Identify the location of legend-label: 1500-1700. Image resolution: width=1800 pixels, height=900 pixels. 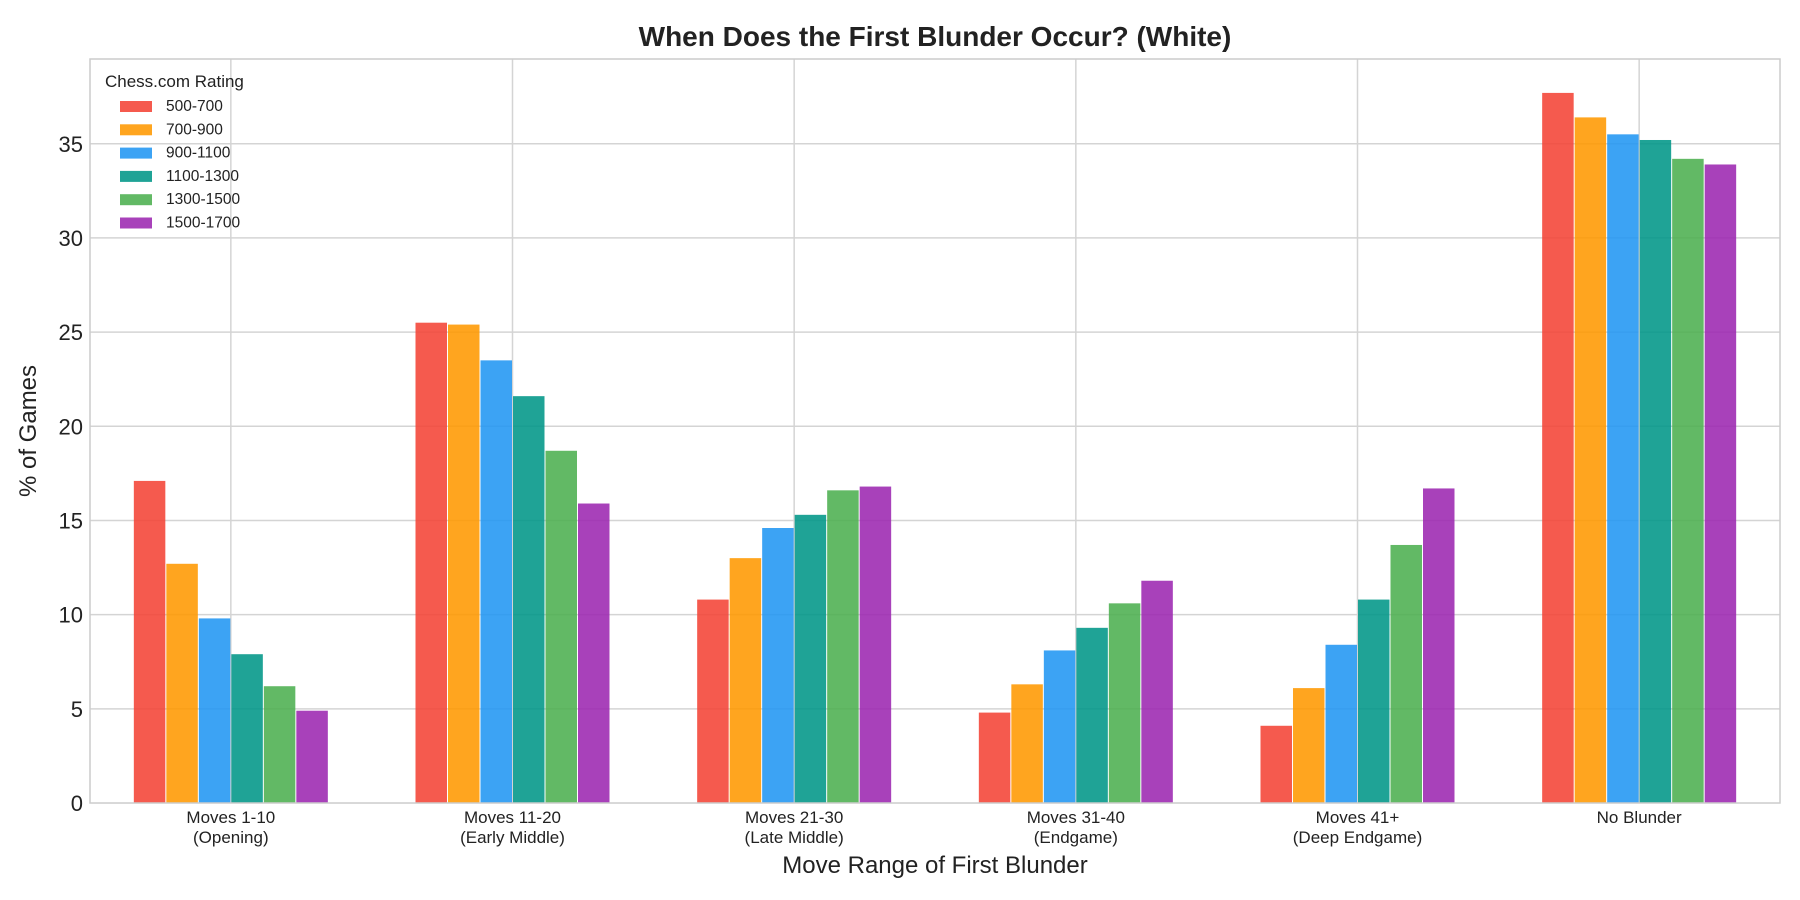
(203, 223).